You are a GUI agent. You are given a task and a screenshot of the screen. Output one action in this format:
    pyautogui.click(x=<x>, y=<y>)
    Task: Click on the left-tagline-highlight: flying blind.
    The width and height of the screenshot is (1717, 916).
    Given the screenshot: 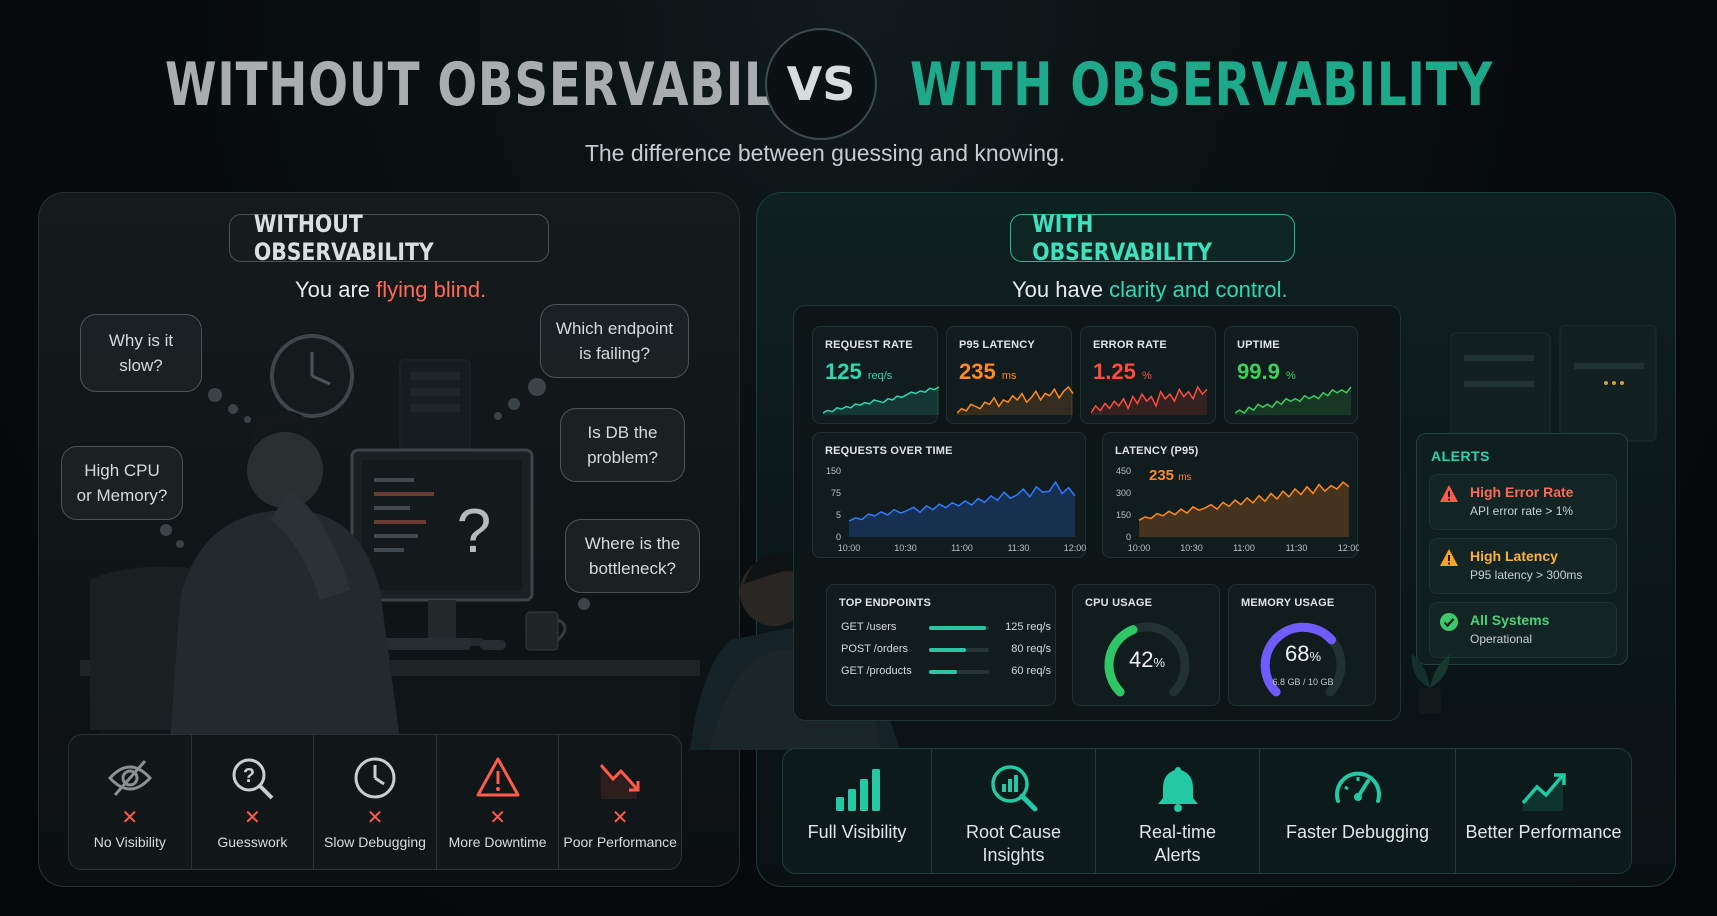 What is the action you would take?
    pyautogui.click(x=431, y=289)
    